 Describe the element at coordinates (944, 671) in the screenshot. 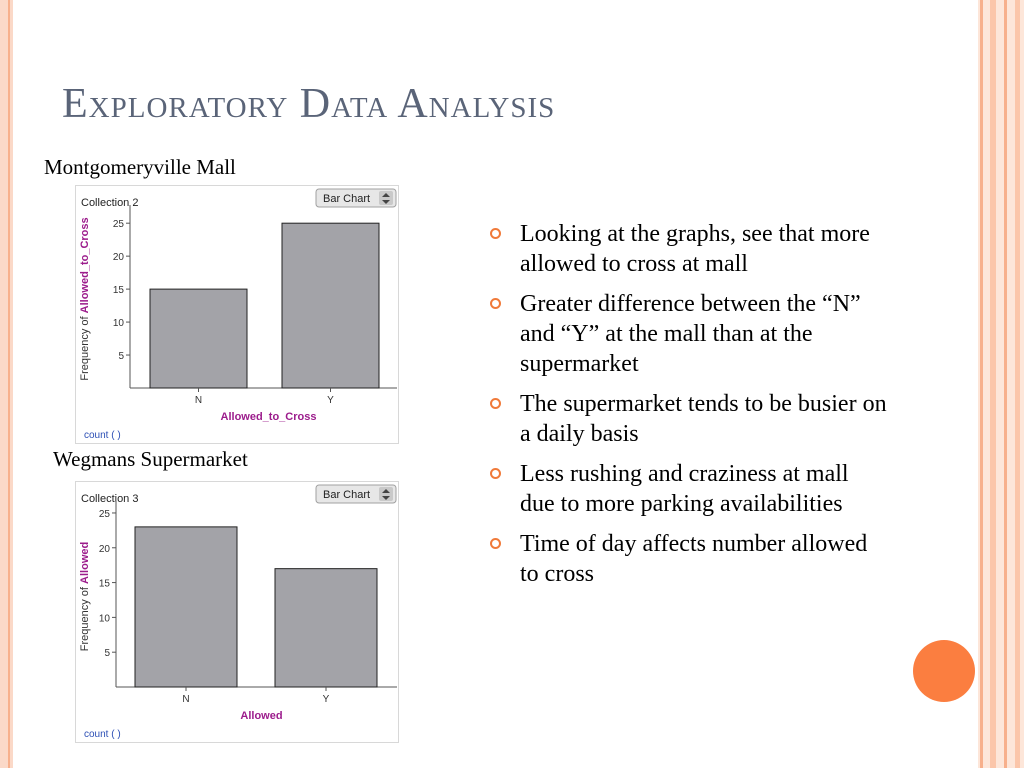

I see `decorative-orange-circle` at that location.